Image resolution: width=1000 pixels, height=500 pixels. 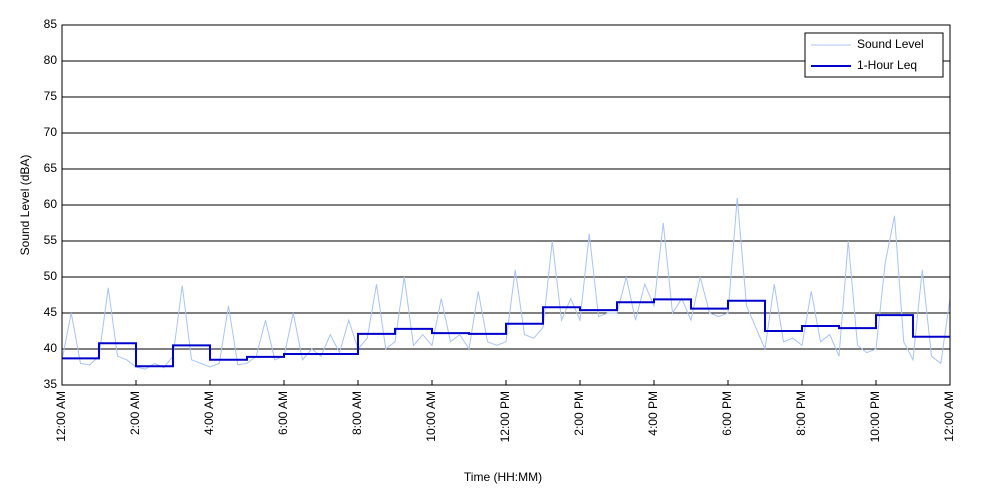 I want to click on y-tick-label: 65, so click(x=51, y=168).